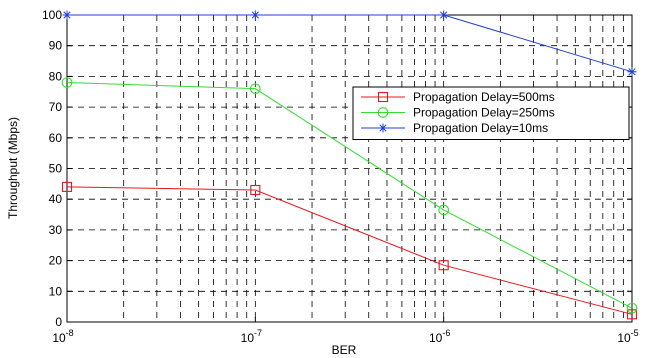  I want to click on x-tick-label: 10⁻⁸, so click(62, 336).